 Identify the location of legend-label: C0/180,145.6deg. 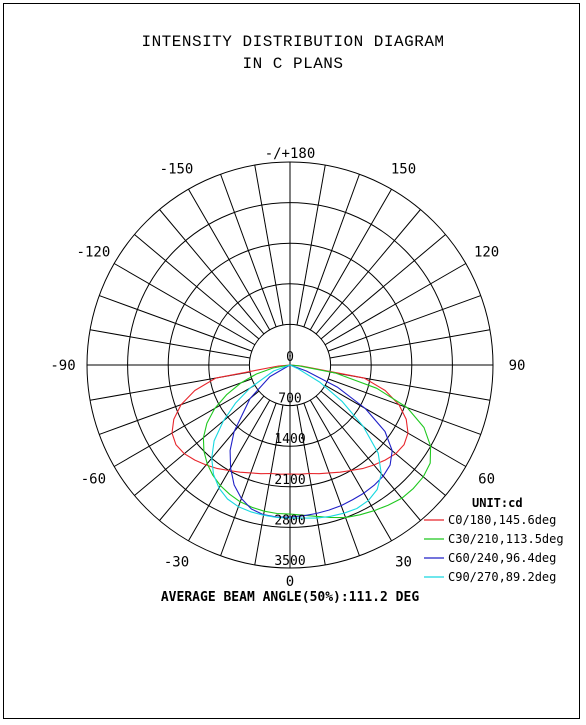
(502, 520).